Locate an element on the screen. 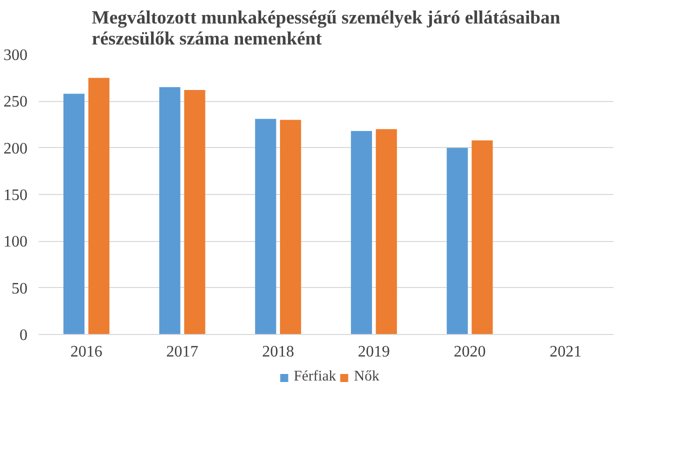 This screenshot has height=457, width=677. legend-label: Férfiak is located at coordinates (315, 377).